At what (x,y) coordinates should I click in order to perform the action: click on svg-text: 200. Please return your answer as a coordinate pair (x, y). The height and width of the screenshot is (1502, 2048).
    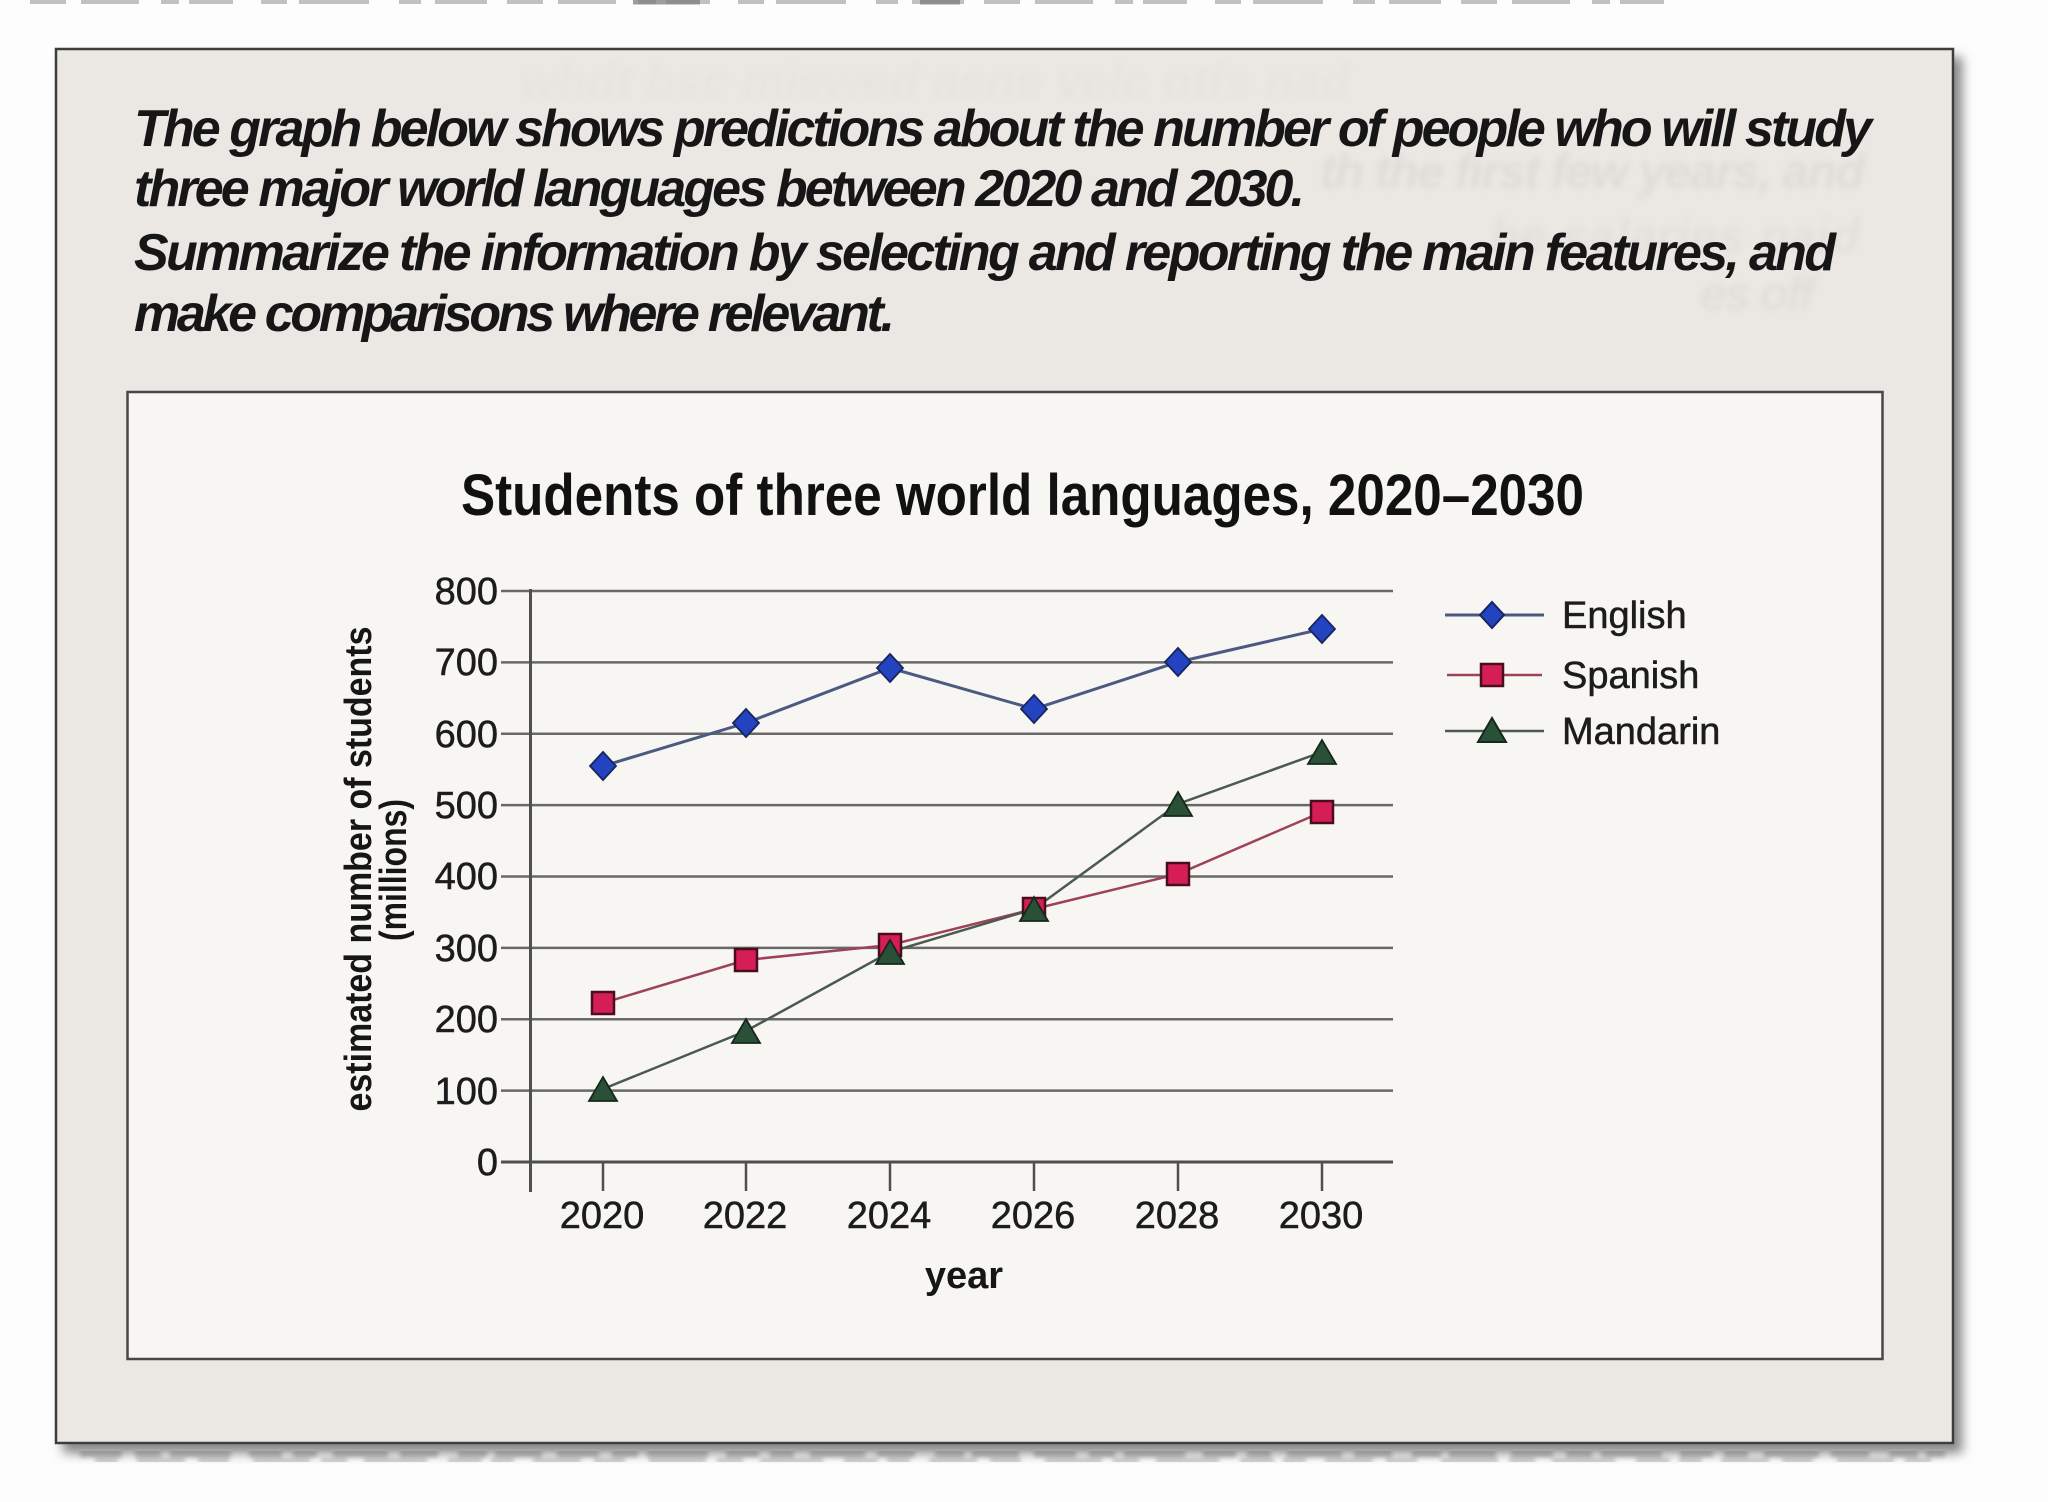
    Looking at the image, I should click on (466, 1020).